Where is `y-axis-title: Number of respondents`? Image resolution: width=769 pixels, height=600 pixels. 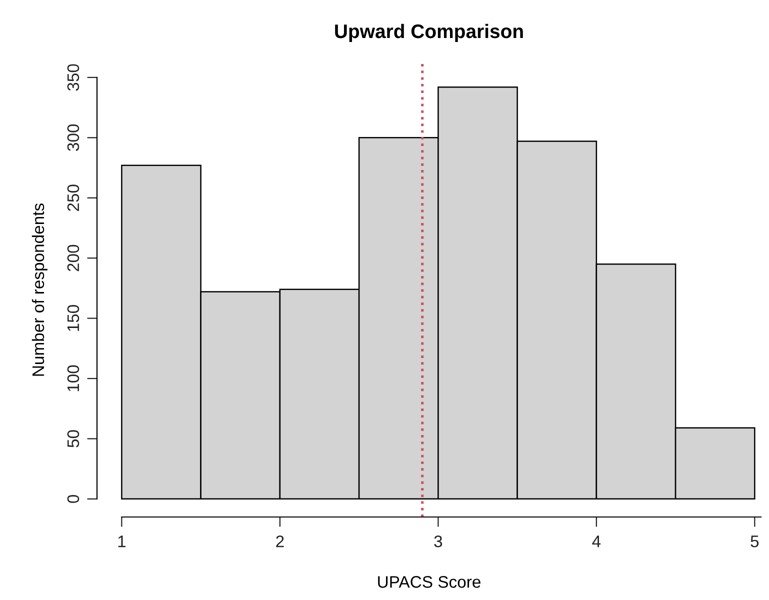
y-axis-title: Number of respondents is located at coordinates (40, 290).